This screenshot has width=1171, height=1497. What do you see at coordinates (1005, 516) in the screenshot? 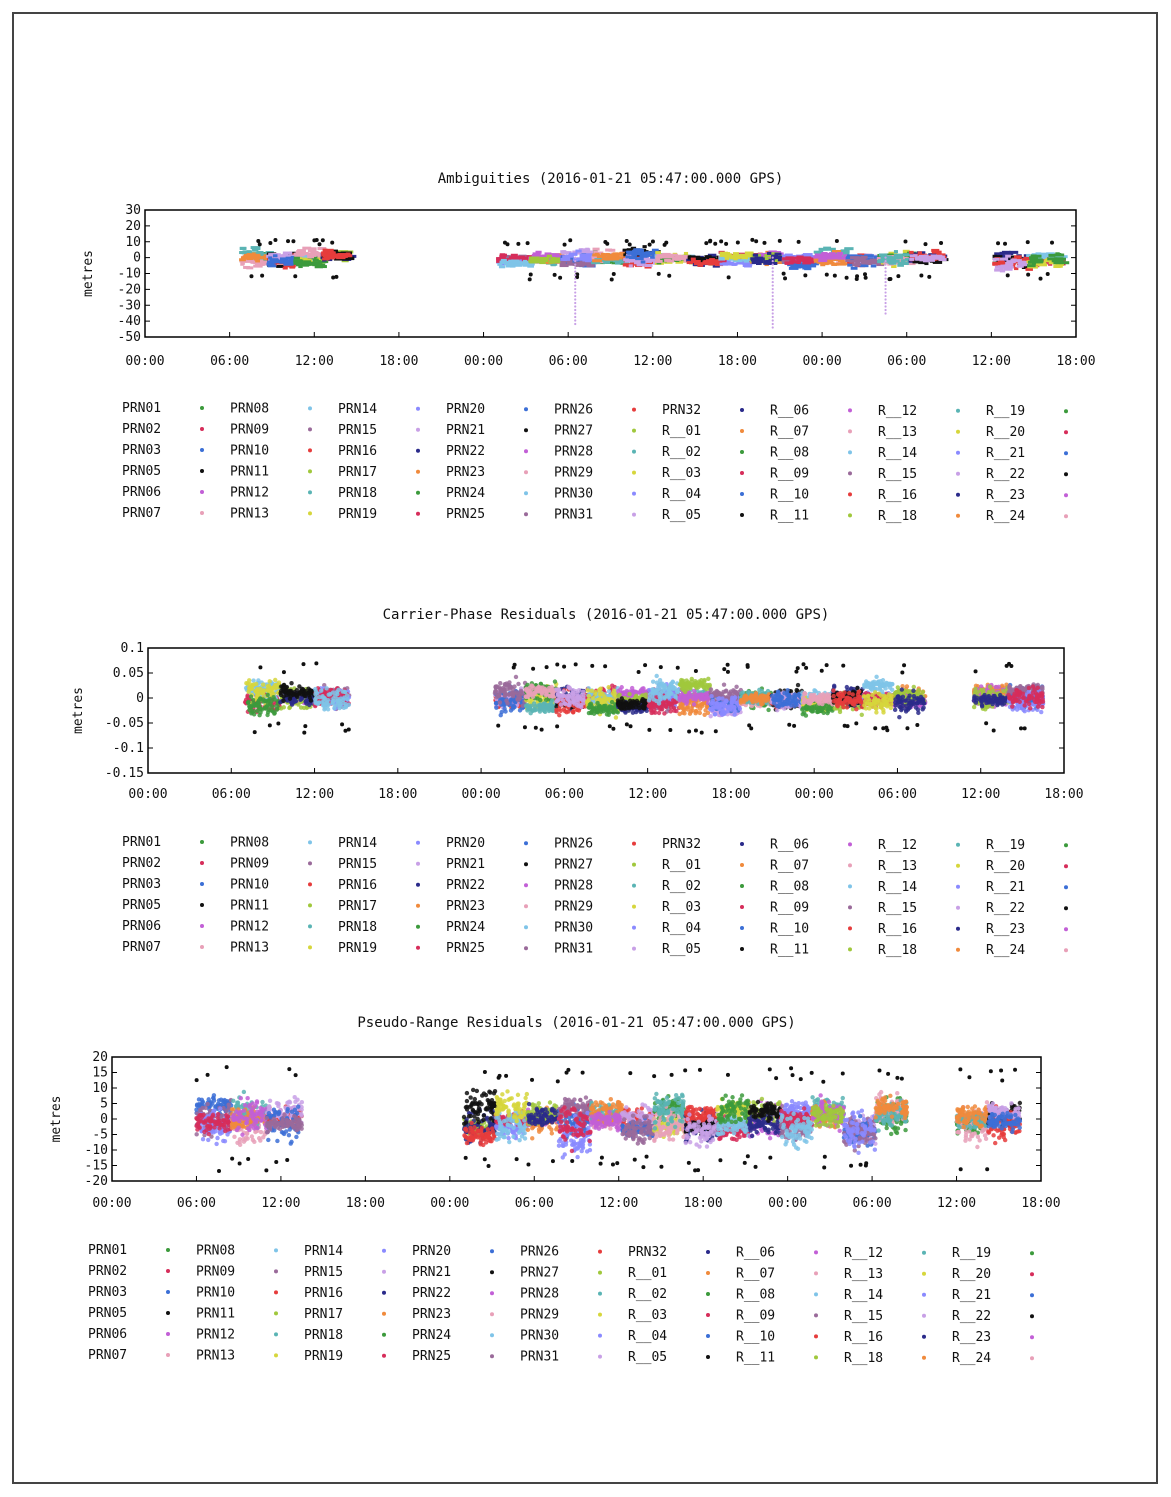
I see `legend-label: R__24` at bounding box center [1005, 516].